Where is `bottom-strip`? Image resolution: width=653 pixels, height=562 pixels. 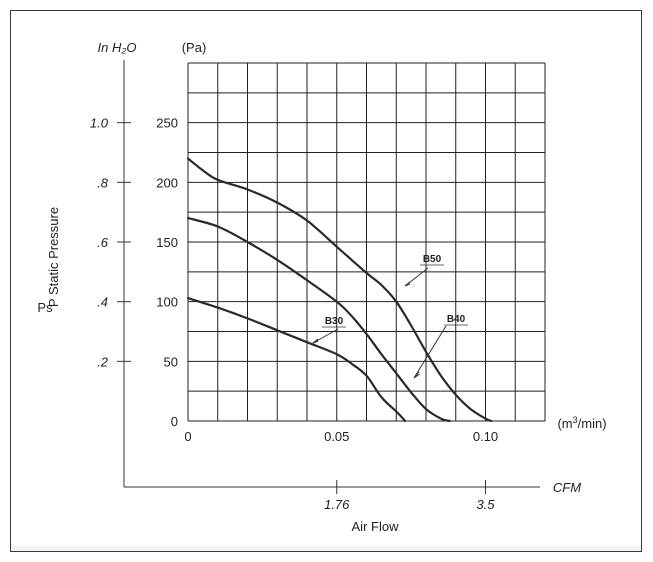 bottom-strip is located at coordinates (326, 548).